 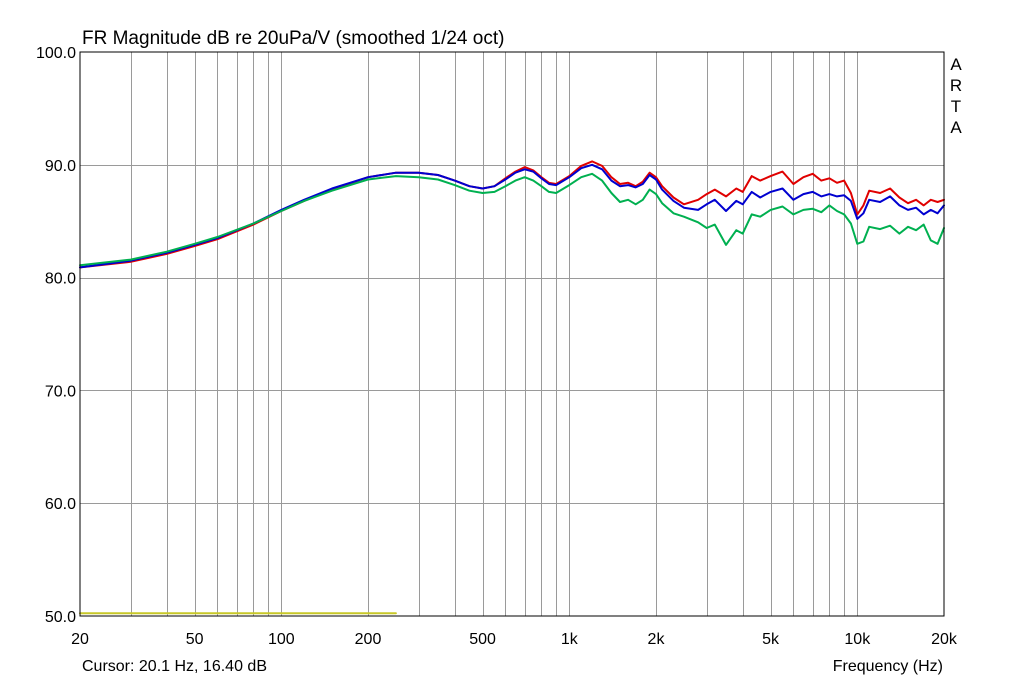 What do you see at coordinates (174, 666) in the screenshot?
I see `cursor-readout: Cursor: 20.1 Hz, 16.40 dB` at bounding box center [174, 666].